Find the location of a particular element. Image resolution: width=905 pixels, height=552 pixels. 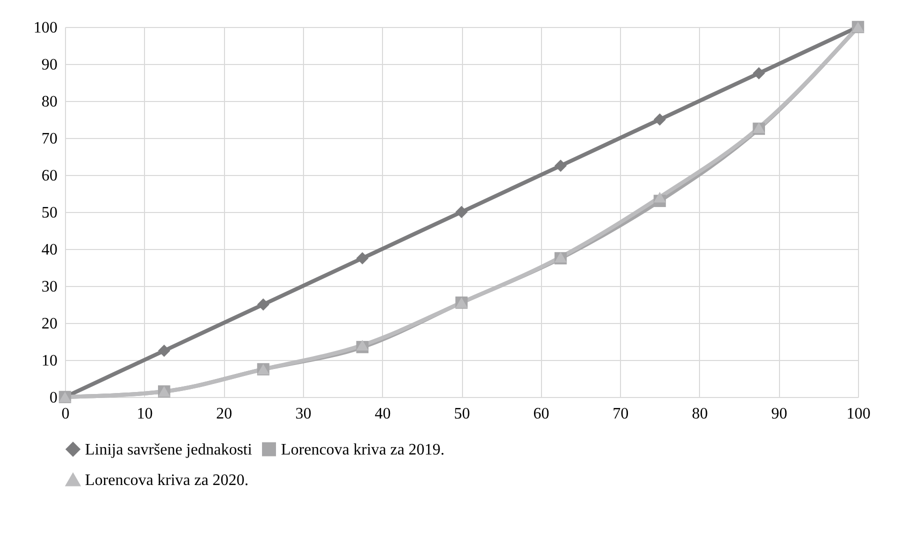

y-tick-label: 100 is located at coordinates (46, 28).